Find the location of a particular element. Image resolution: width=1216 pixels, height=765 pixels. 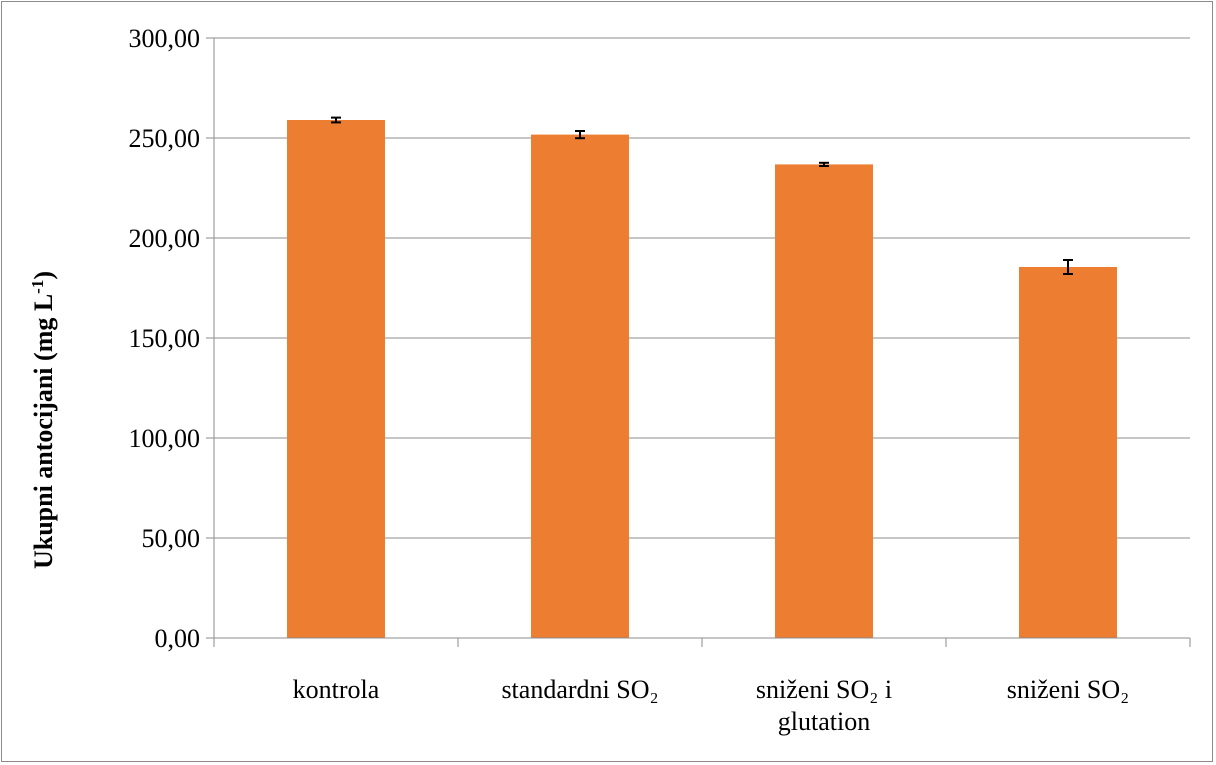

x-tick-label: standardni SO₂ is located at coordinates (579, 689).